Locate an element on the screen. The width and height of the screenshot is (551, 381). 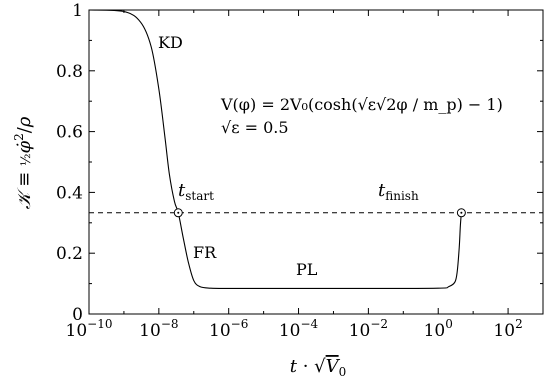
y-tick-label: 0.8 is located at coordinates (69, 72).